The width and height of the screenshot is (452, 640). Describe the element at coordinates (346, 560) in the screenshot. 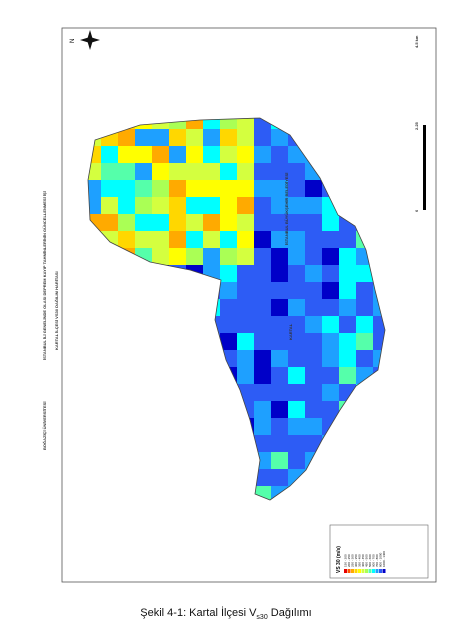

I see `legend-label: 150 - 200` at that location.